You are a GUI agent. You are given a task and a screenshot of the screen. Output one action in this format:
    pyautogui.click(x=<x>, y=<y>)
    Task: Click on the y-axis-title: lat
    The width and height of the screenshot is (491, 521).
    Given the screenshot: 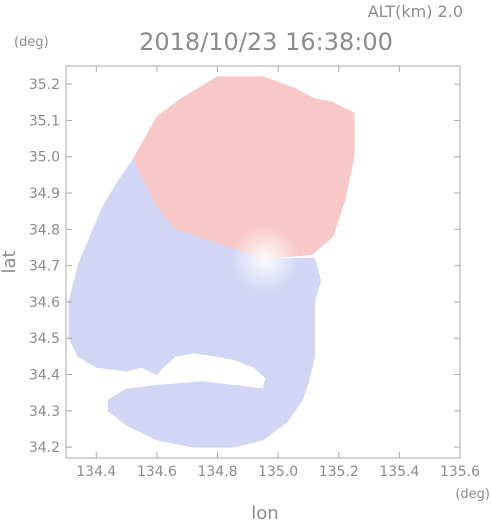 What is the action you would take?
    pyautogui.click(x=10, y=261)
    